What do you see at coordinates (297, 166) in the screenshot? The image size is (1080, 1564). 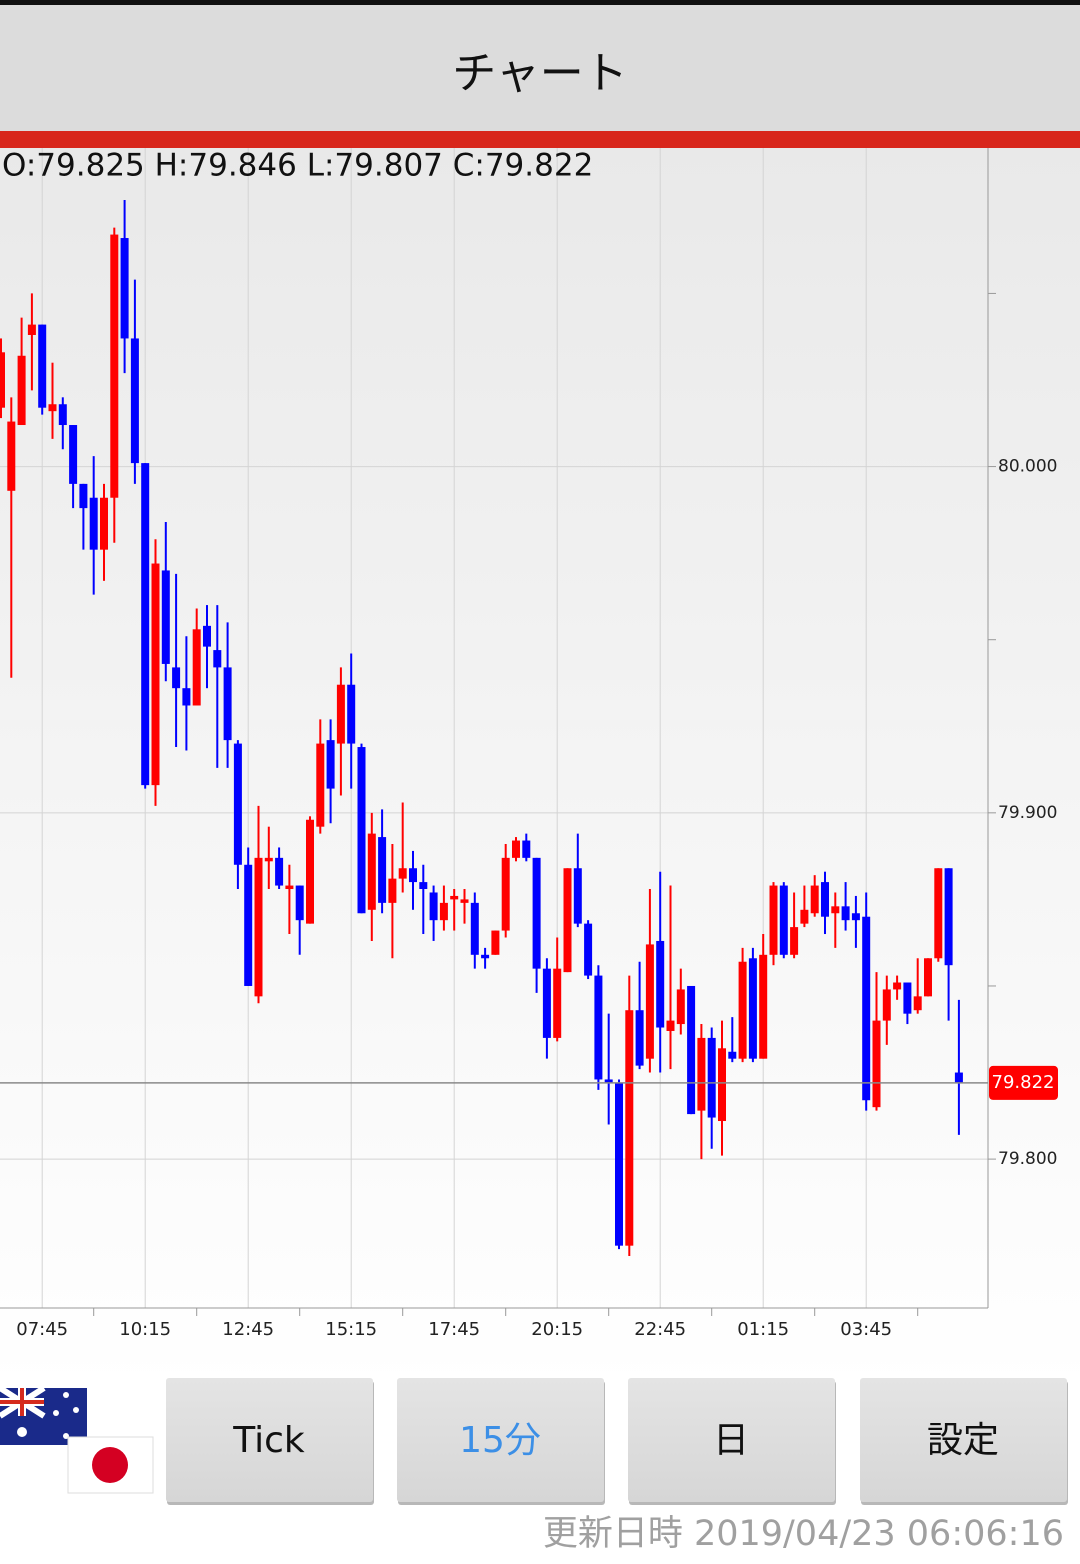 I see `ohlc-readout: O:79.825 H:79.846 L:79.807 C:79.822` at bounding box center [297, 166].